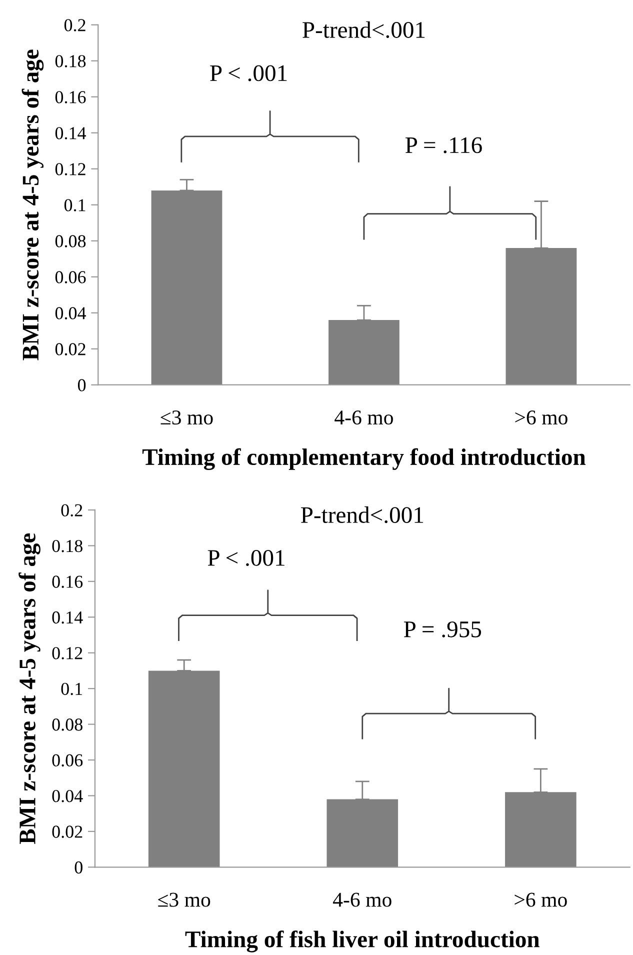 Image resolution: width=633 pixels, height=955 pixels. What do you see at coordinates (364, 459) in the screenshot?
I see `x-axis-title: Timing of complementary food introduction` at bounding box center [364, 459].